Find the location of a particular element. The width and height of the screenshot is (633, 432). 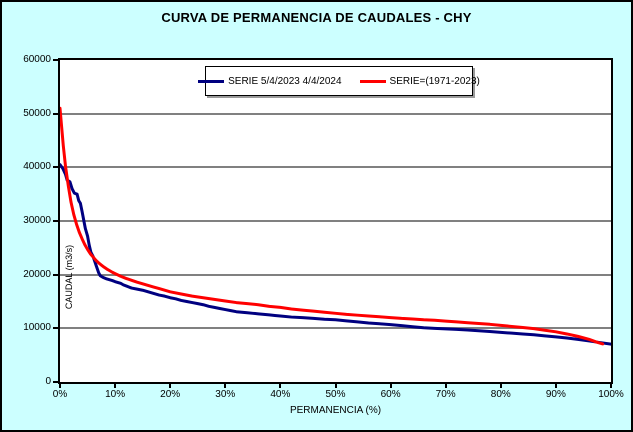

y-axis-title: CAUDAL (m3/s) is located at coordinates (69, 277).